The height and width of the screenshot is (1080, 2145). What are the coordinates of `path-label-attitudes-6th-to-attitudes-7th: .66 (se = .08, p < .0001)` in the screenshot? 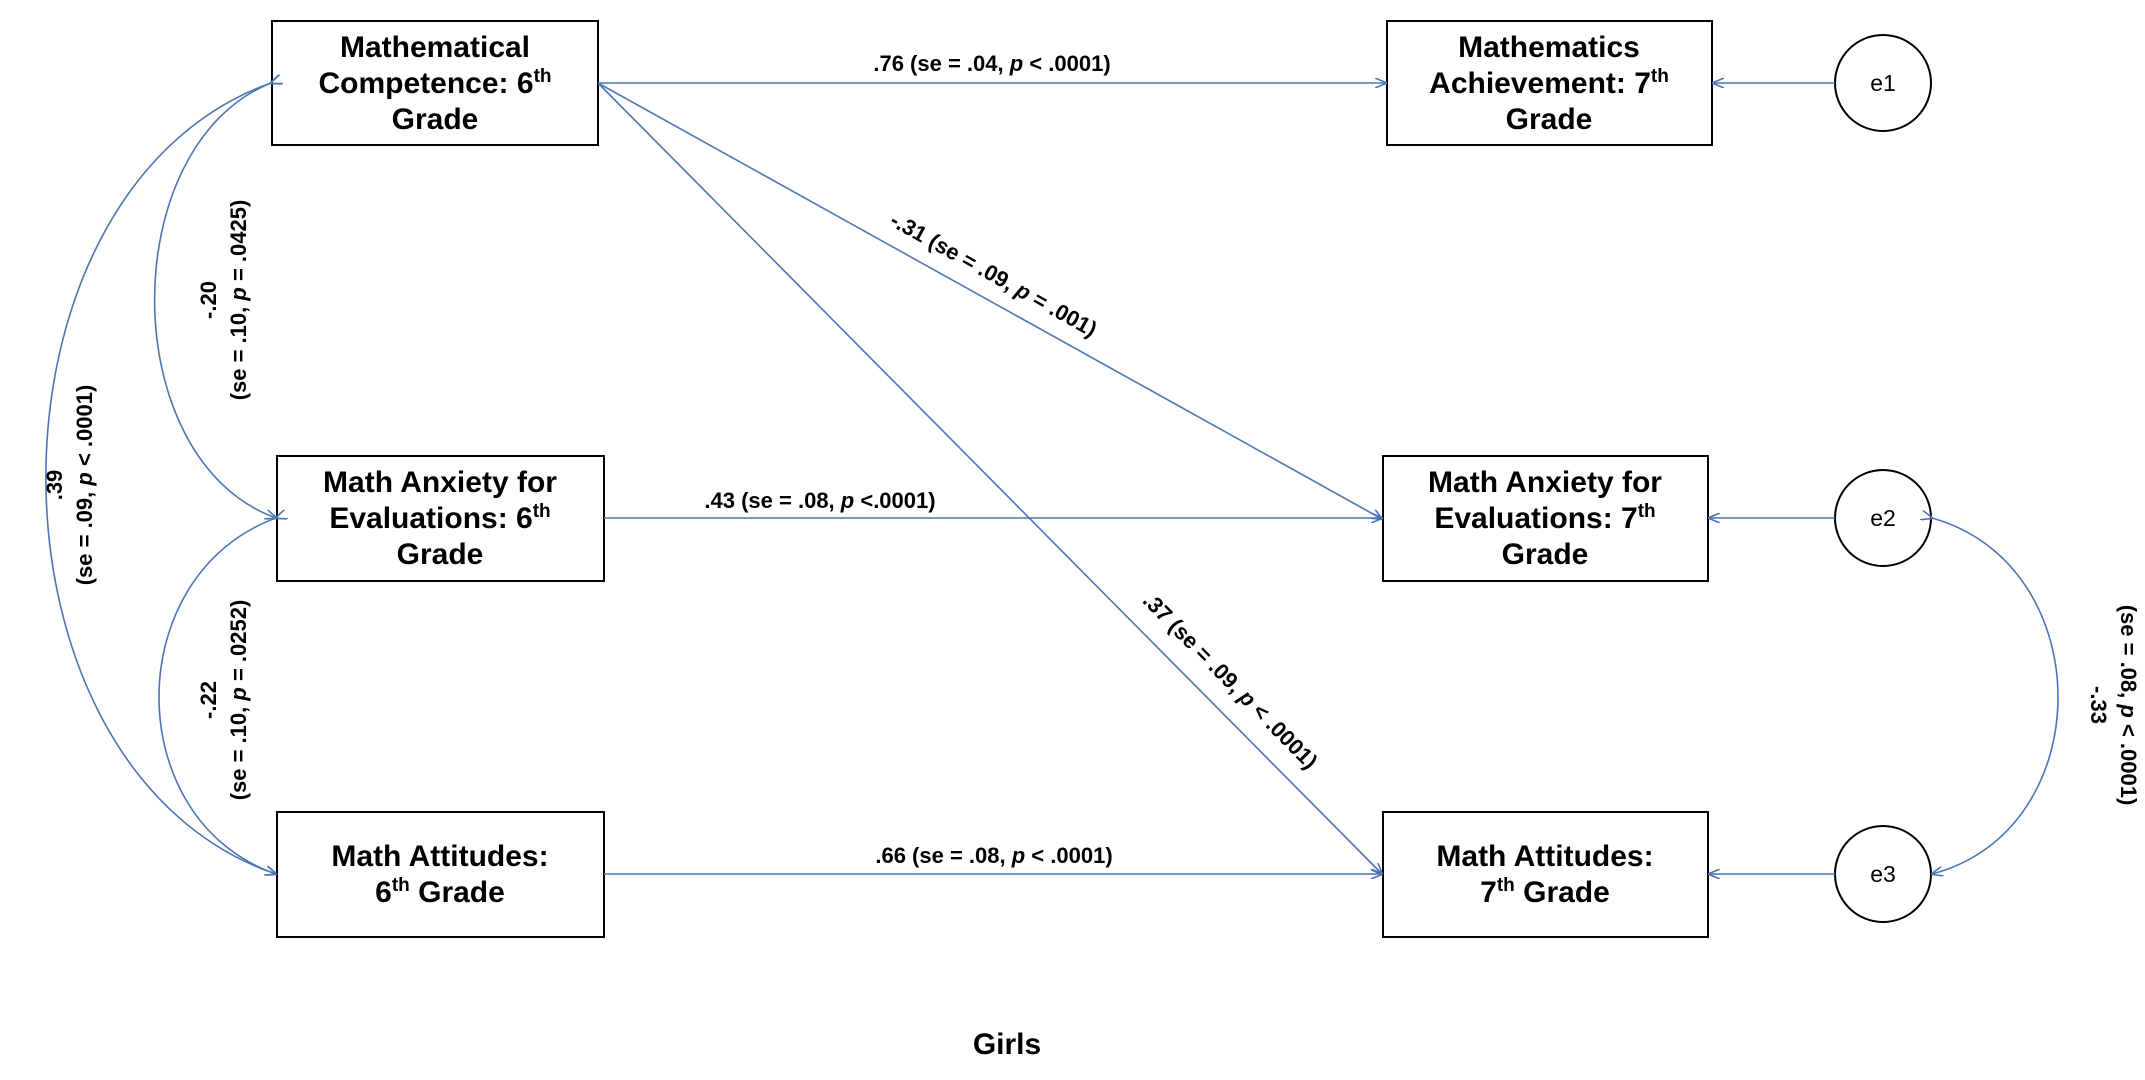 It's located at (993, 855).